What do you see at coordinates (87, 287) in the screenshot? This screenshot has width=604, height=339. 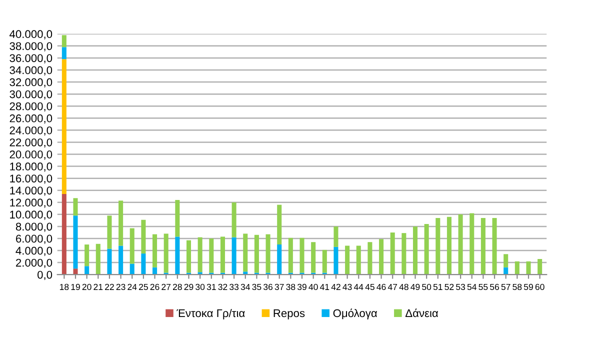 I see `x-tick-label: 20` at bounding box center [87, 287].